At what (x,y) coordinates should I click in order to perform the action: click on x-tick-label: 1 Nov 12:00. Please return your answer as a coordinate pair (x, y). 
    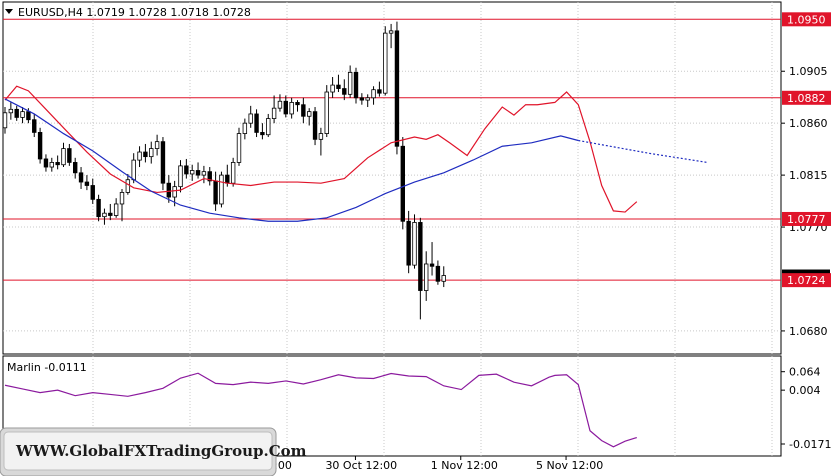
    Looking at the image, I should click on (464, 465).